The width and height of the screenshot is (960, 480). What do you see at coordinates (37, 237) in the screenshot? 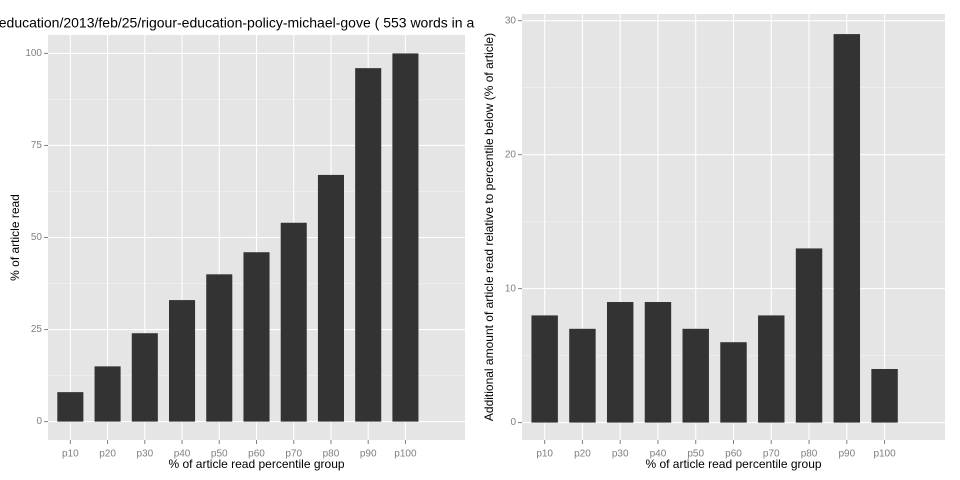
I see `y-tick-label: 50` at bounding box center [37, 237].